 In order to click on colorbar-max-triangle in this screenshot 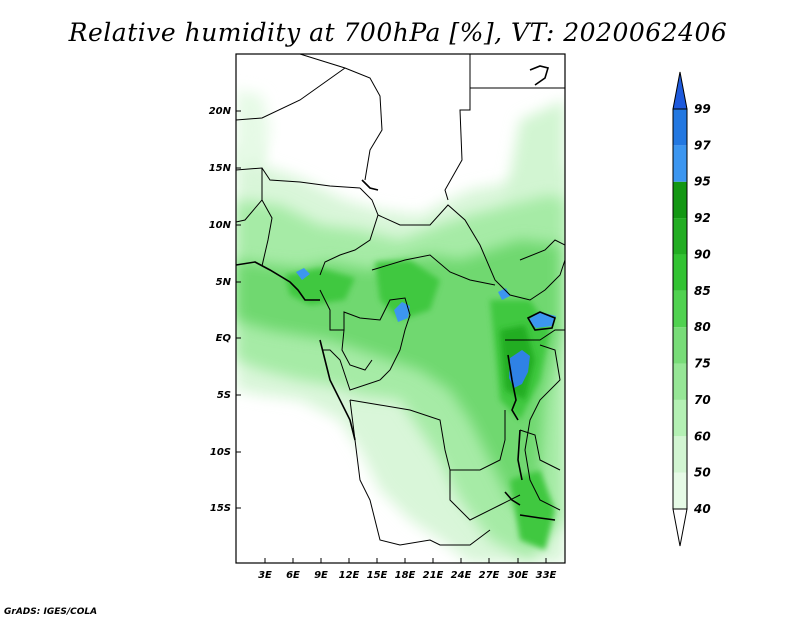, I will do `click(680, 90)`.